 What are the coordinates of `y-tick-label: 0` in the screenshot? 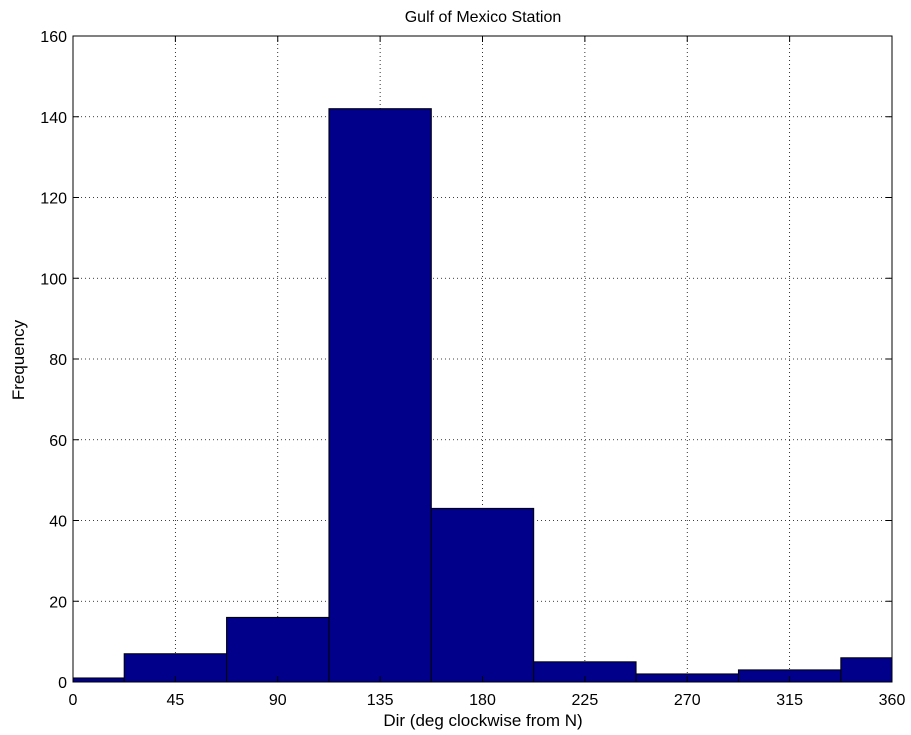 It's located at (62, 683).